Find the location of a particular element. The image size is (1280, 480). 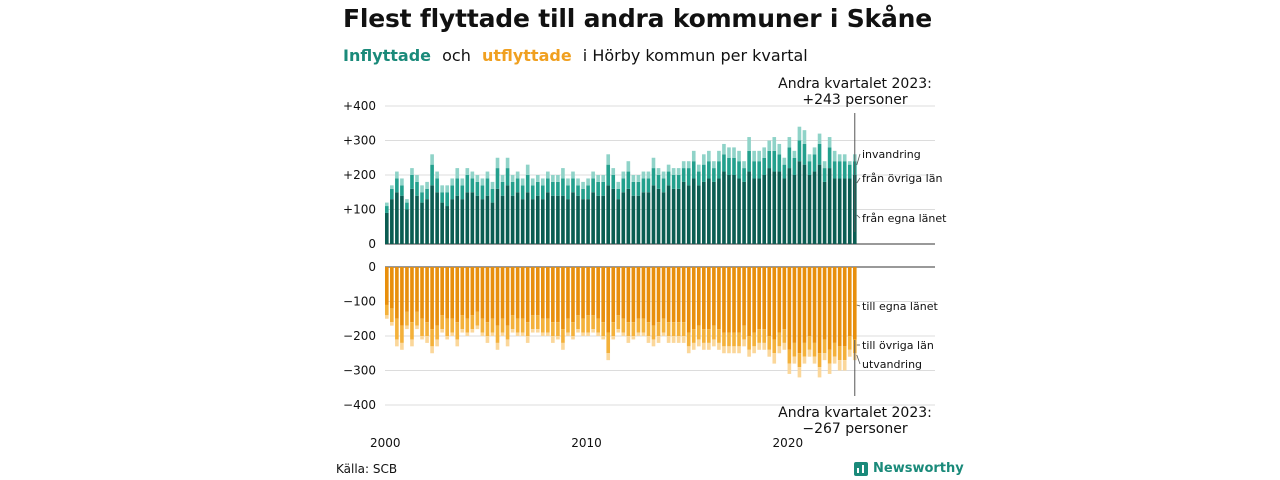

x-tick-label: 2000 is located at coordinates (385, 443).